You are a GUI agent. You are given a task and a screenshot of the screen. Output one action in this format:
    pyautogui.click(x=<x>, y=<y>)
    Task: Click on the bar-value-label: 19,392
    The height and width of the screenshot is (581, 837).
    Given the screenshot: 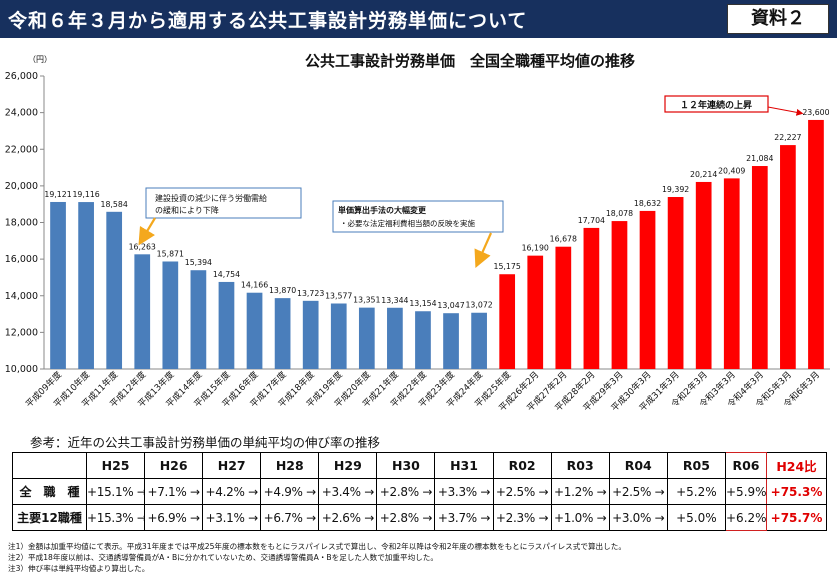 What is the action you would take?
    pyautogui.click(x=675, y=189)
    